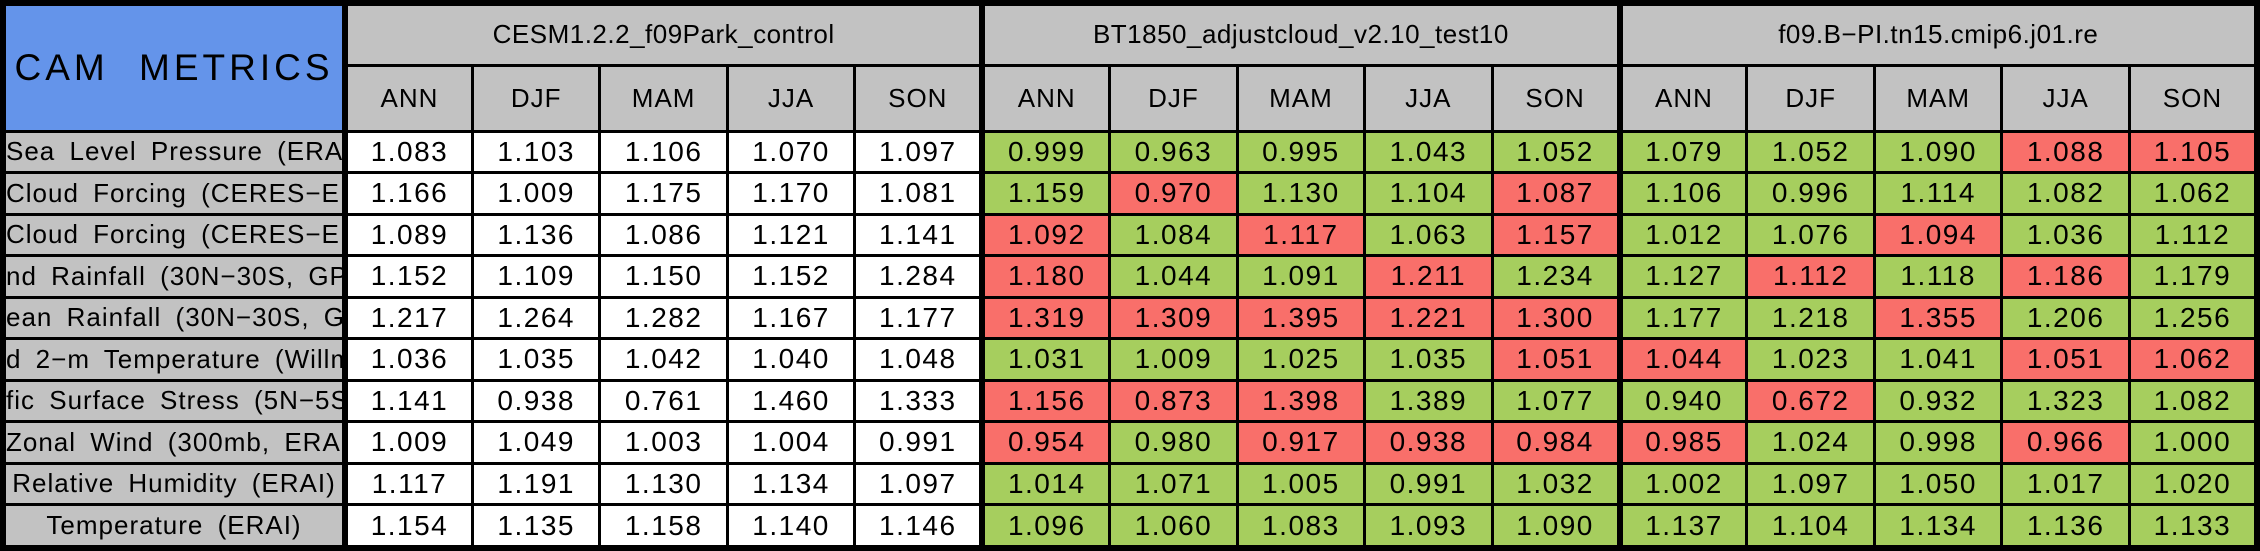 Image resolution: width=2260 pixels, height=551 pixels. What do you see at coordinates (1428, 98) in the screenshot?
I see `season-header: JJA` at bounding box center [1428, 98].